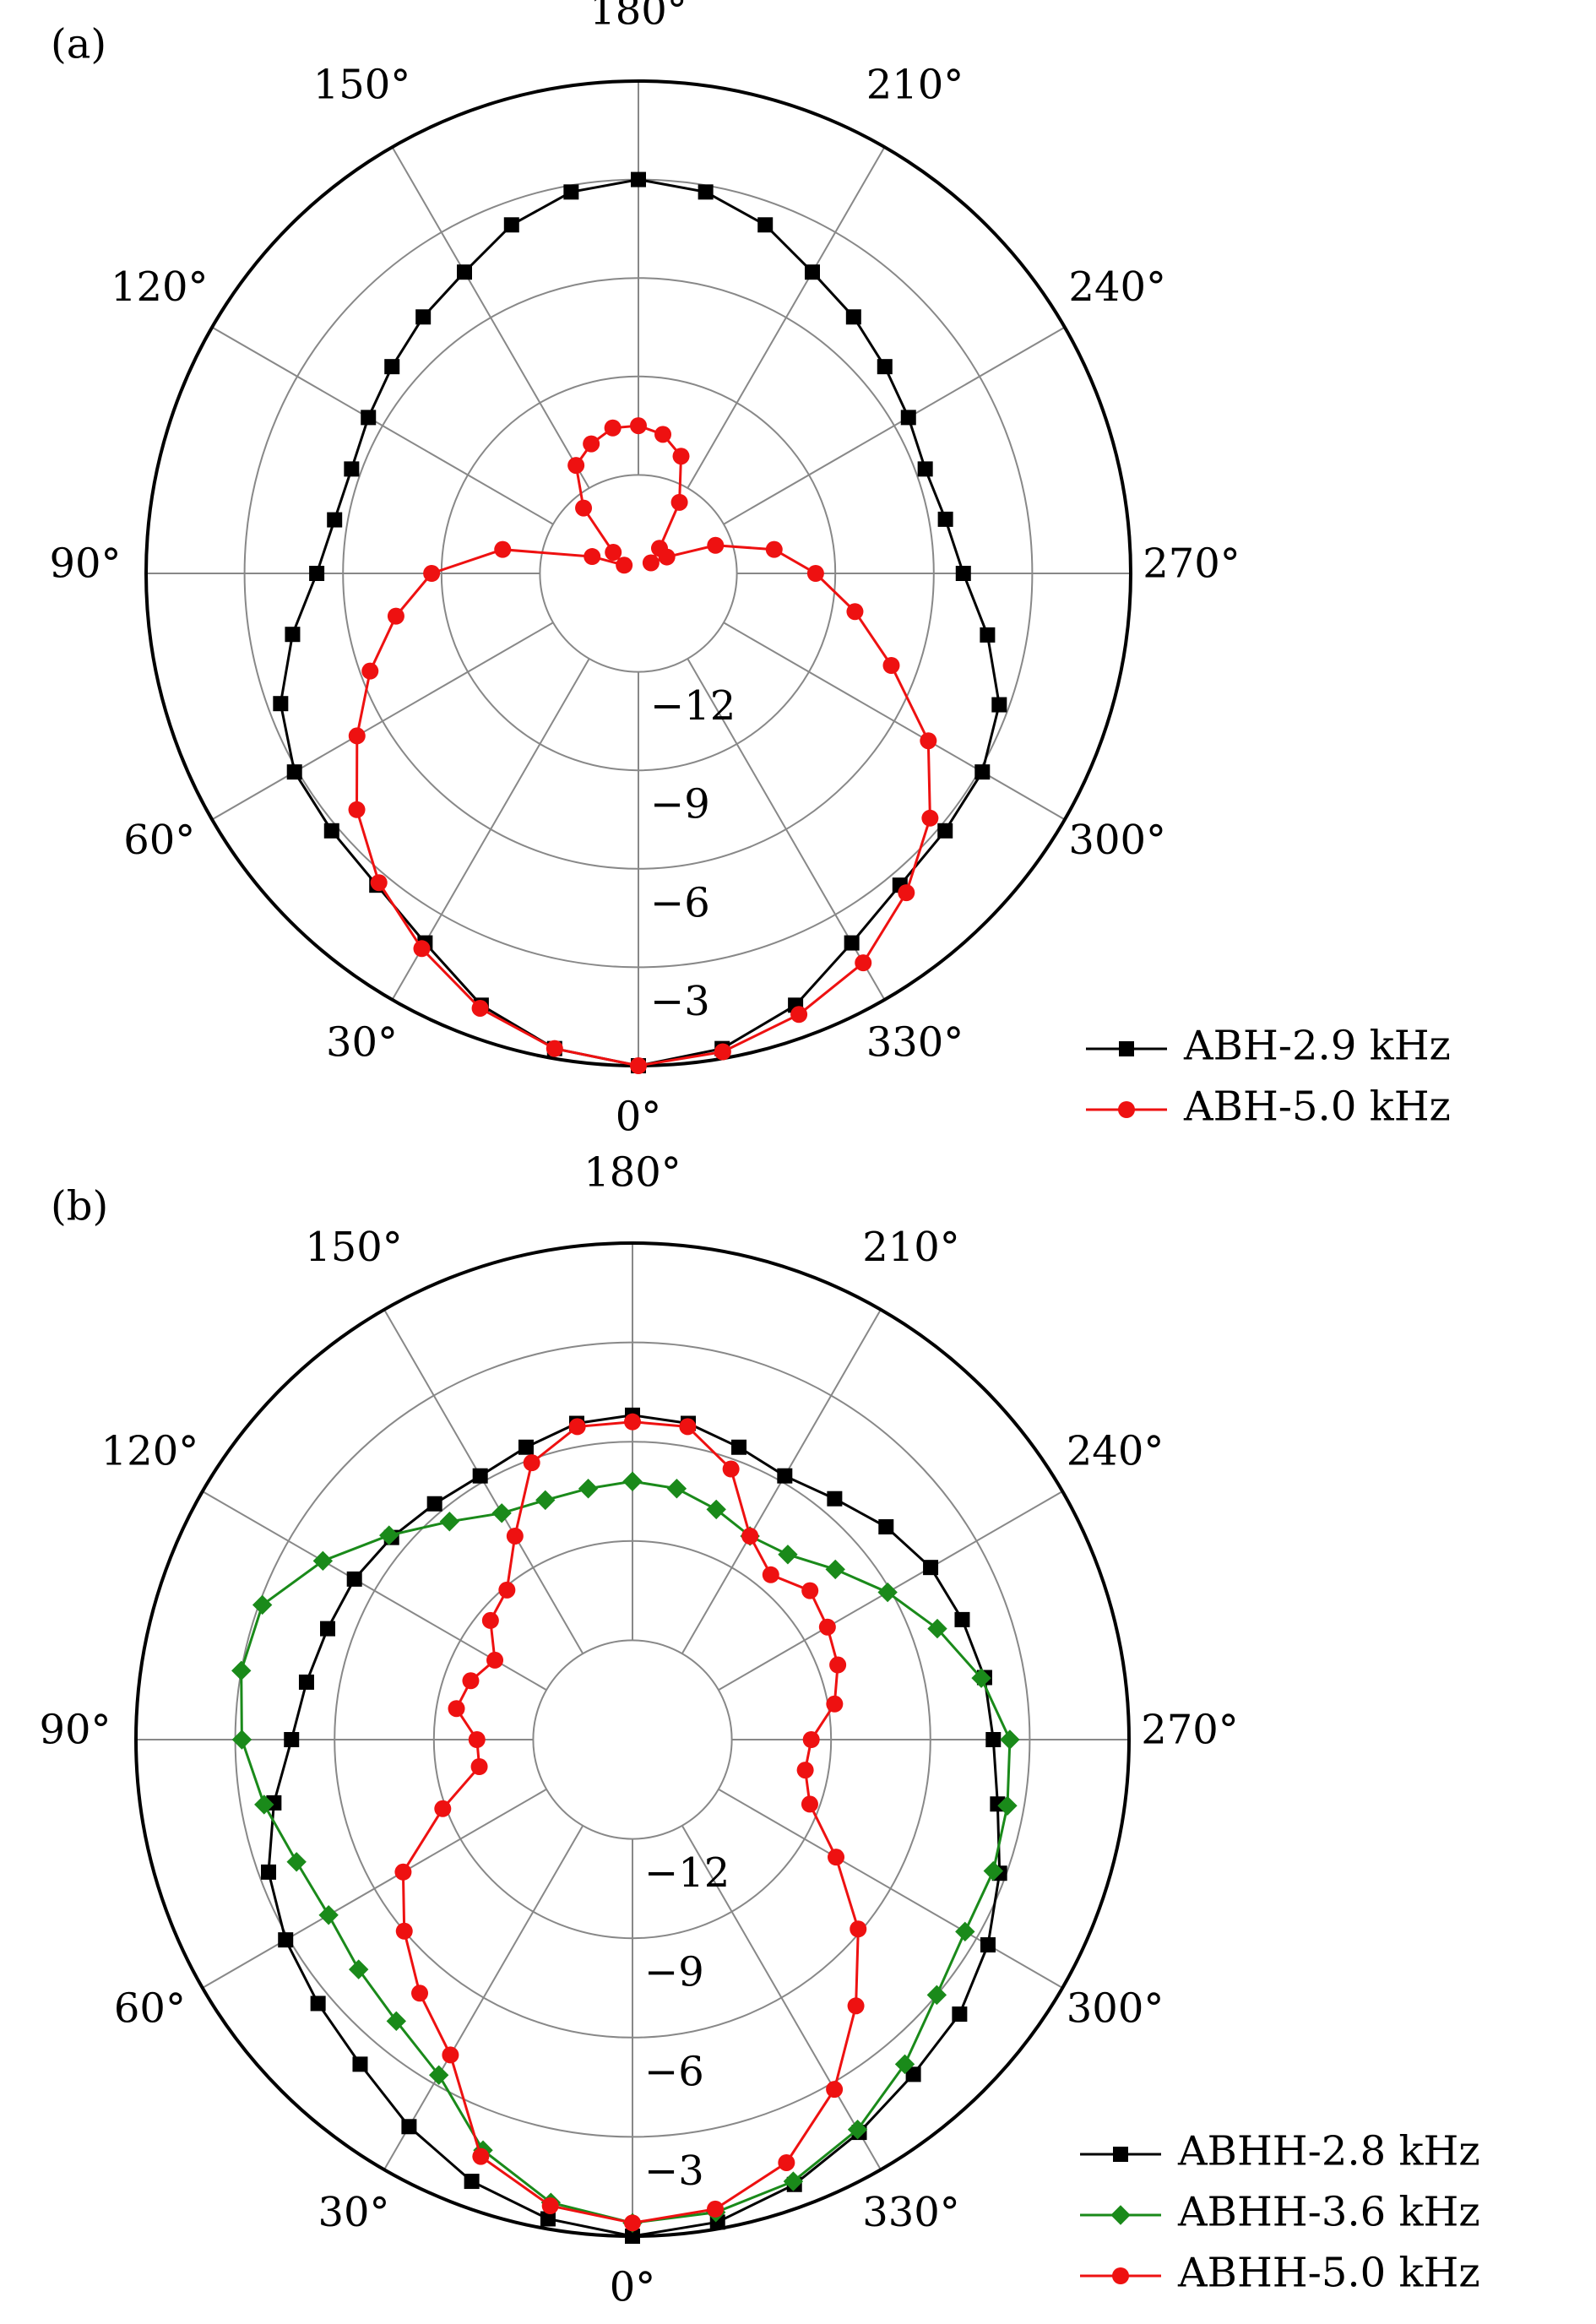 The height and width of the screenshot is (2324, 1596). I want to click on theta-tick-label: 60°, so click(159, 840).